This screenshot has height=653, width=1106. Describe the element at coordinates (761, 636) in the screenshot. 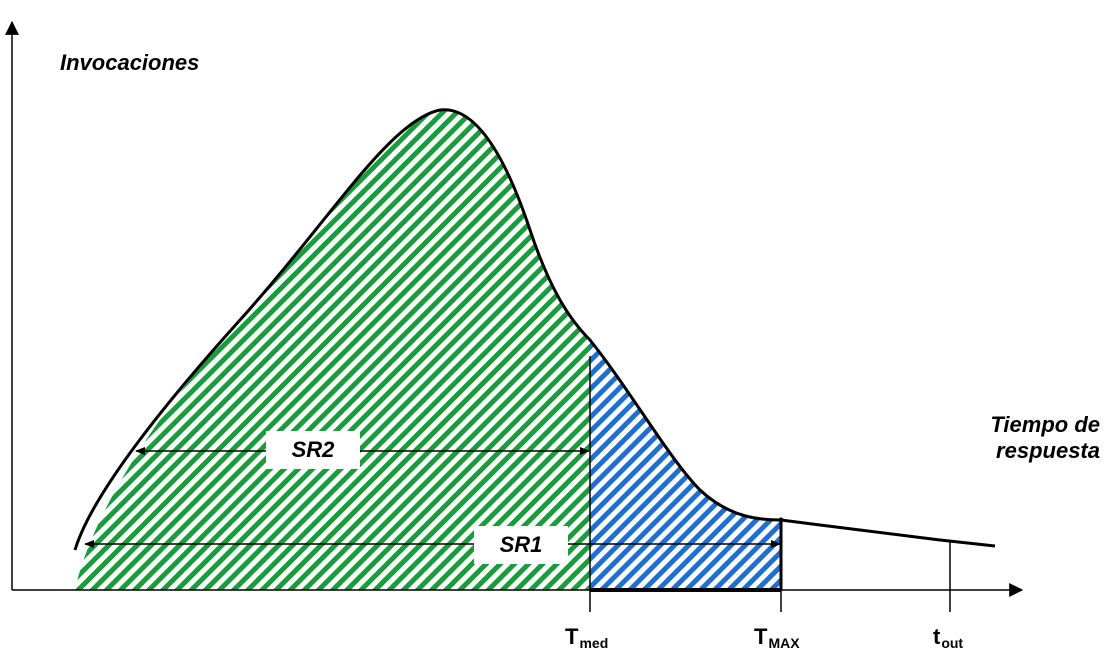

I see `tmax-main: T` at that location.